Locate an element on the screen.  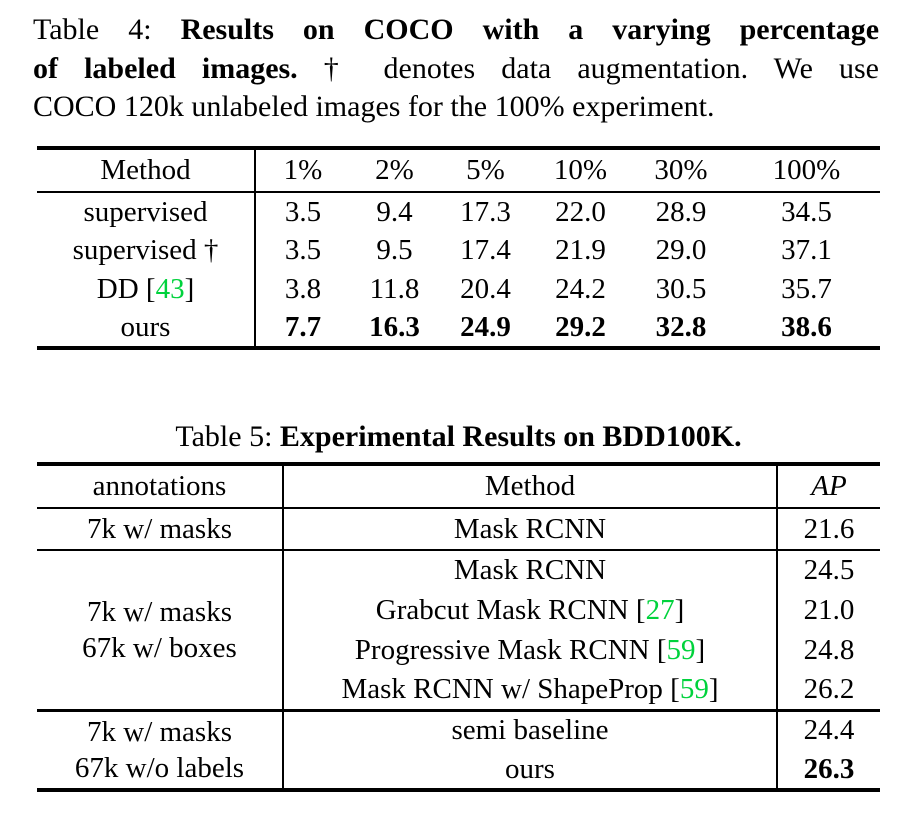
value-cell: 22.0 is located at coordinates (580, 211).